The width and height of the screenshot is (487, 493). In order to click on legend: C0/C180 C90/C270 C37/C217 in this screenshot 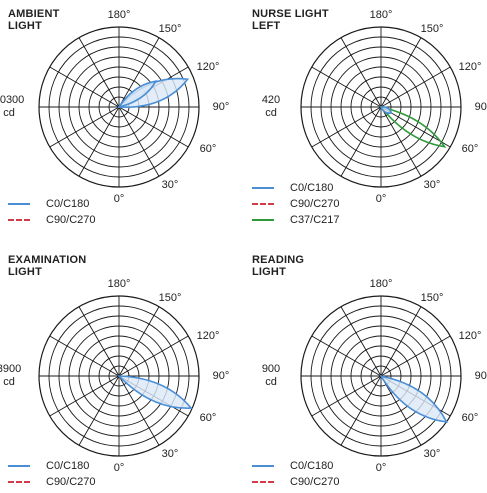, I will do `click(296, 204)`.